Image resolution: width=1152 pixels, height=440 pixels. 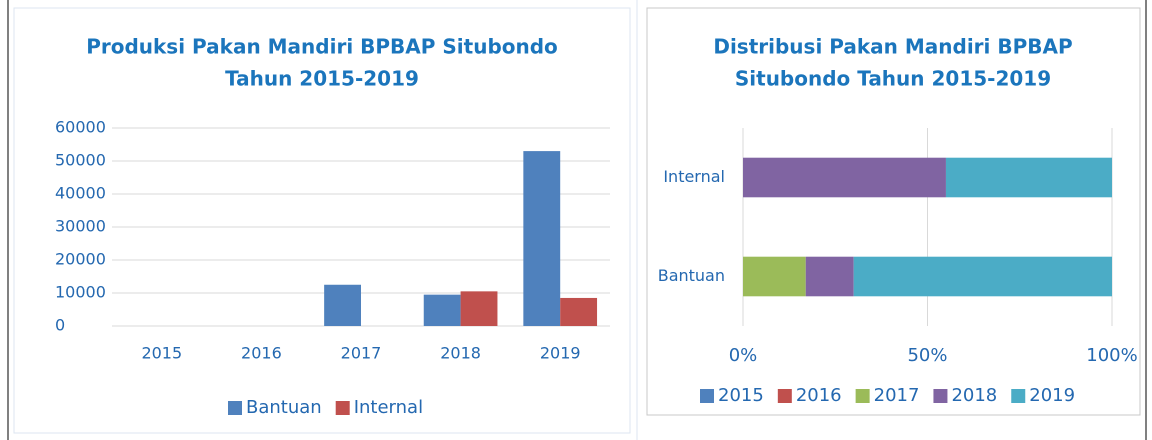 What do you see at coordinates (927, 355) in the screenshot?
I see `x-tick-label: 50%` at bounding box center [927, 355].